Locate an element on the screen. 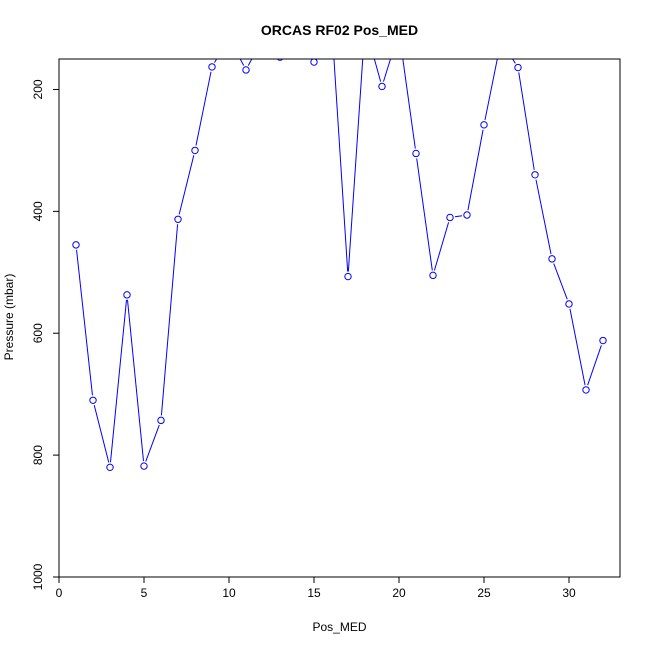 The width and height of the screenshot is (650, 655). x-axis-label: Pos_MED is located at coordinates (339, 627).